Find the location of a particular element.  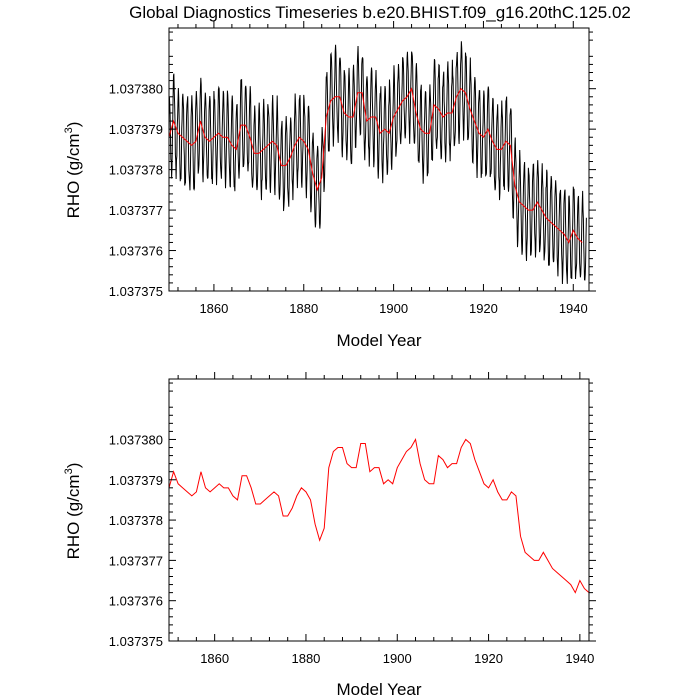

bottom-y-tick-label: 1.037375 is located at coordinates (136, 641).